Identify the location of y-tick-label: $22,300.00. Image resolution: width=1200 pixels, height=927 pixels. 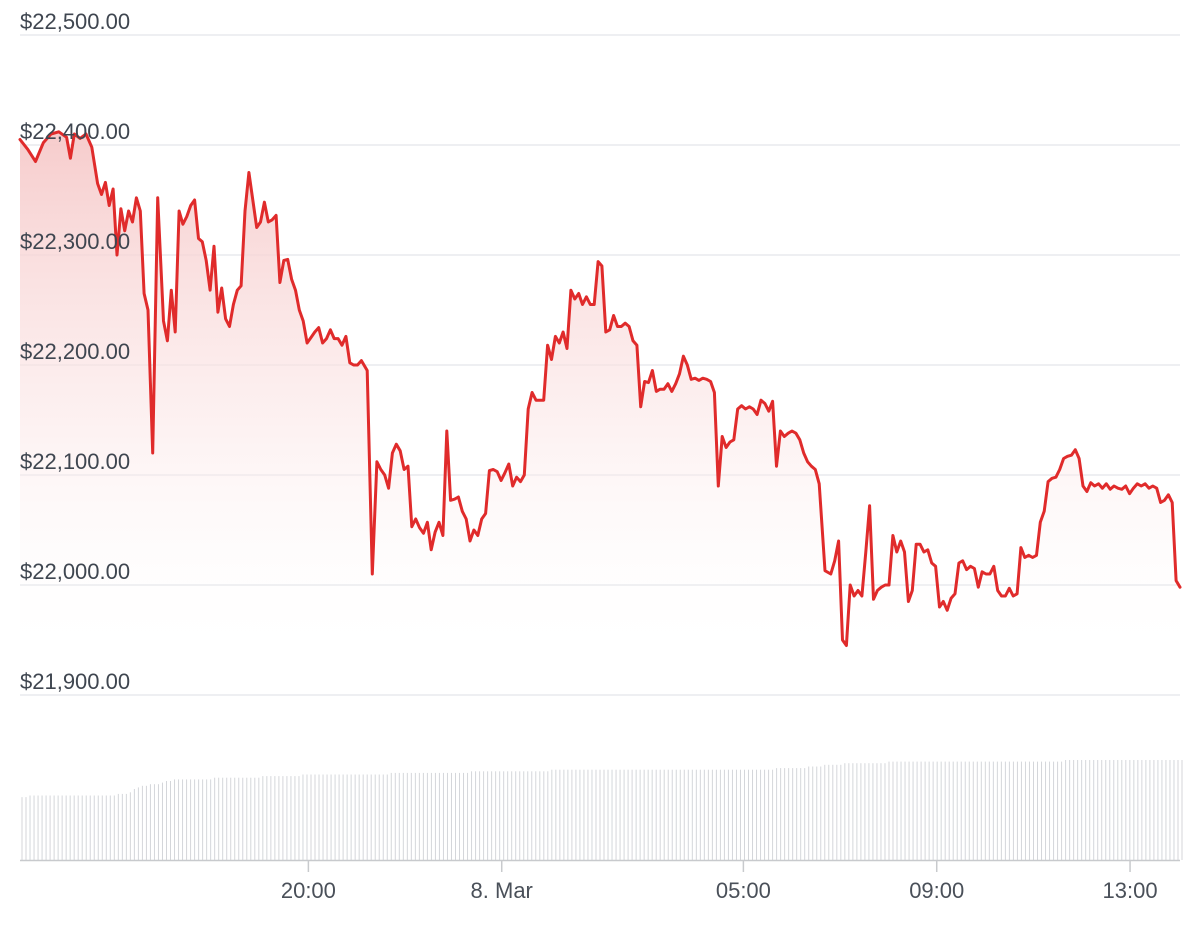
(75, 241).